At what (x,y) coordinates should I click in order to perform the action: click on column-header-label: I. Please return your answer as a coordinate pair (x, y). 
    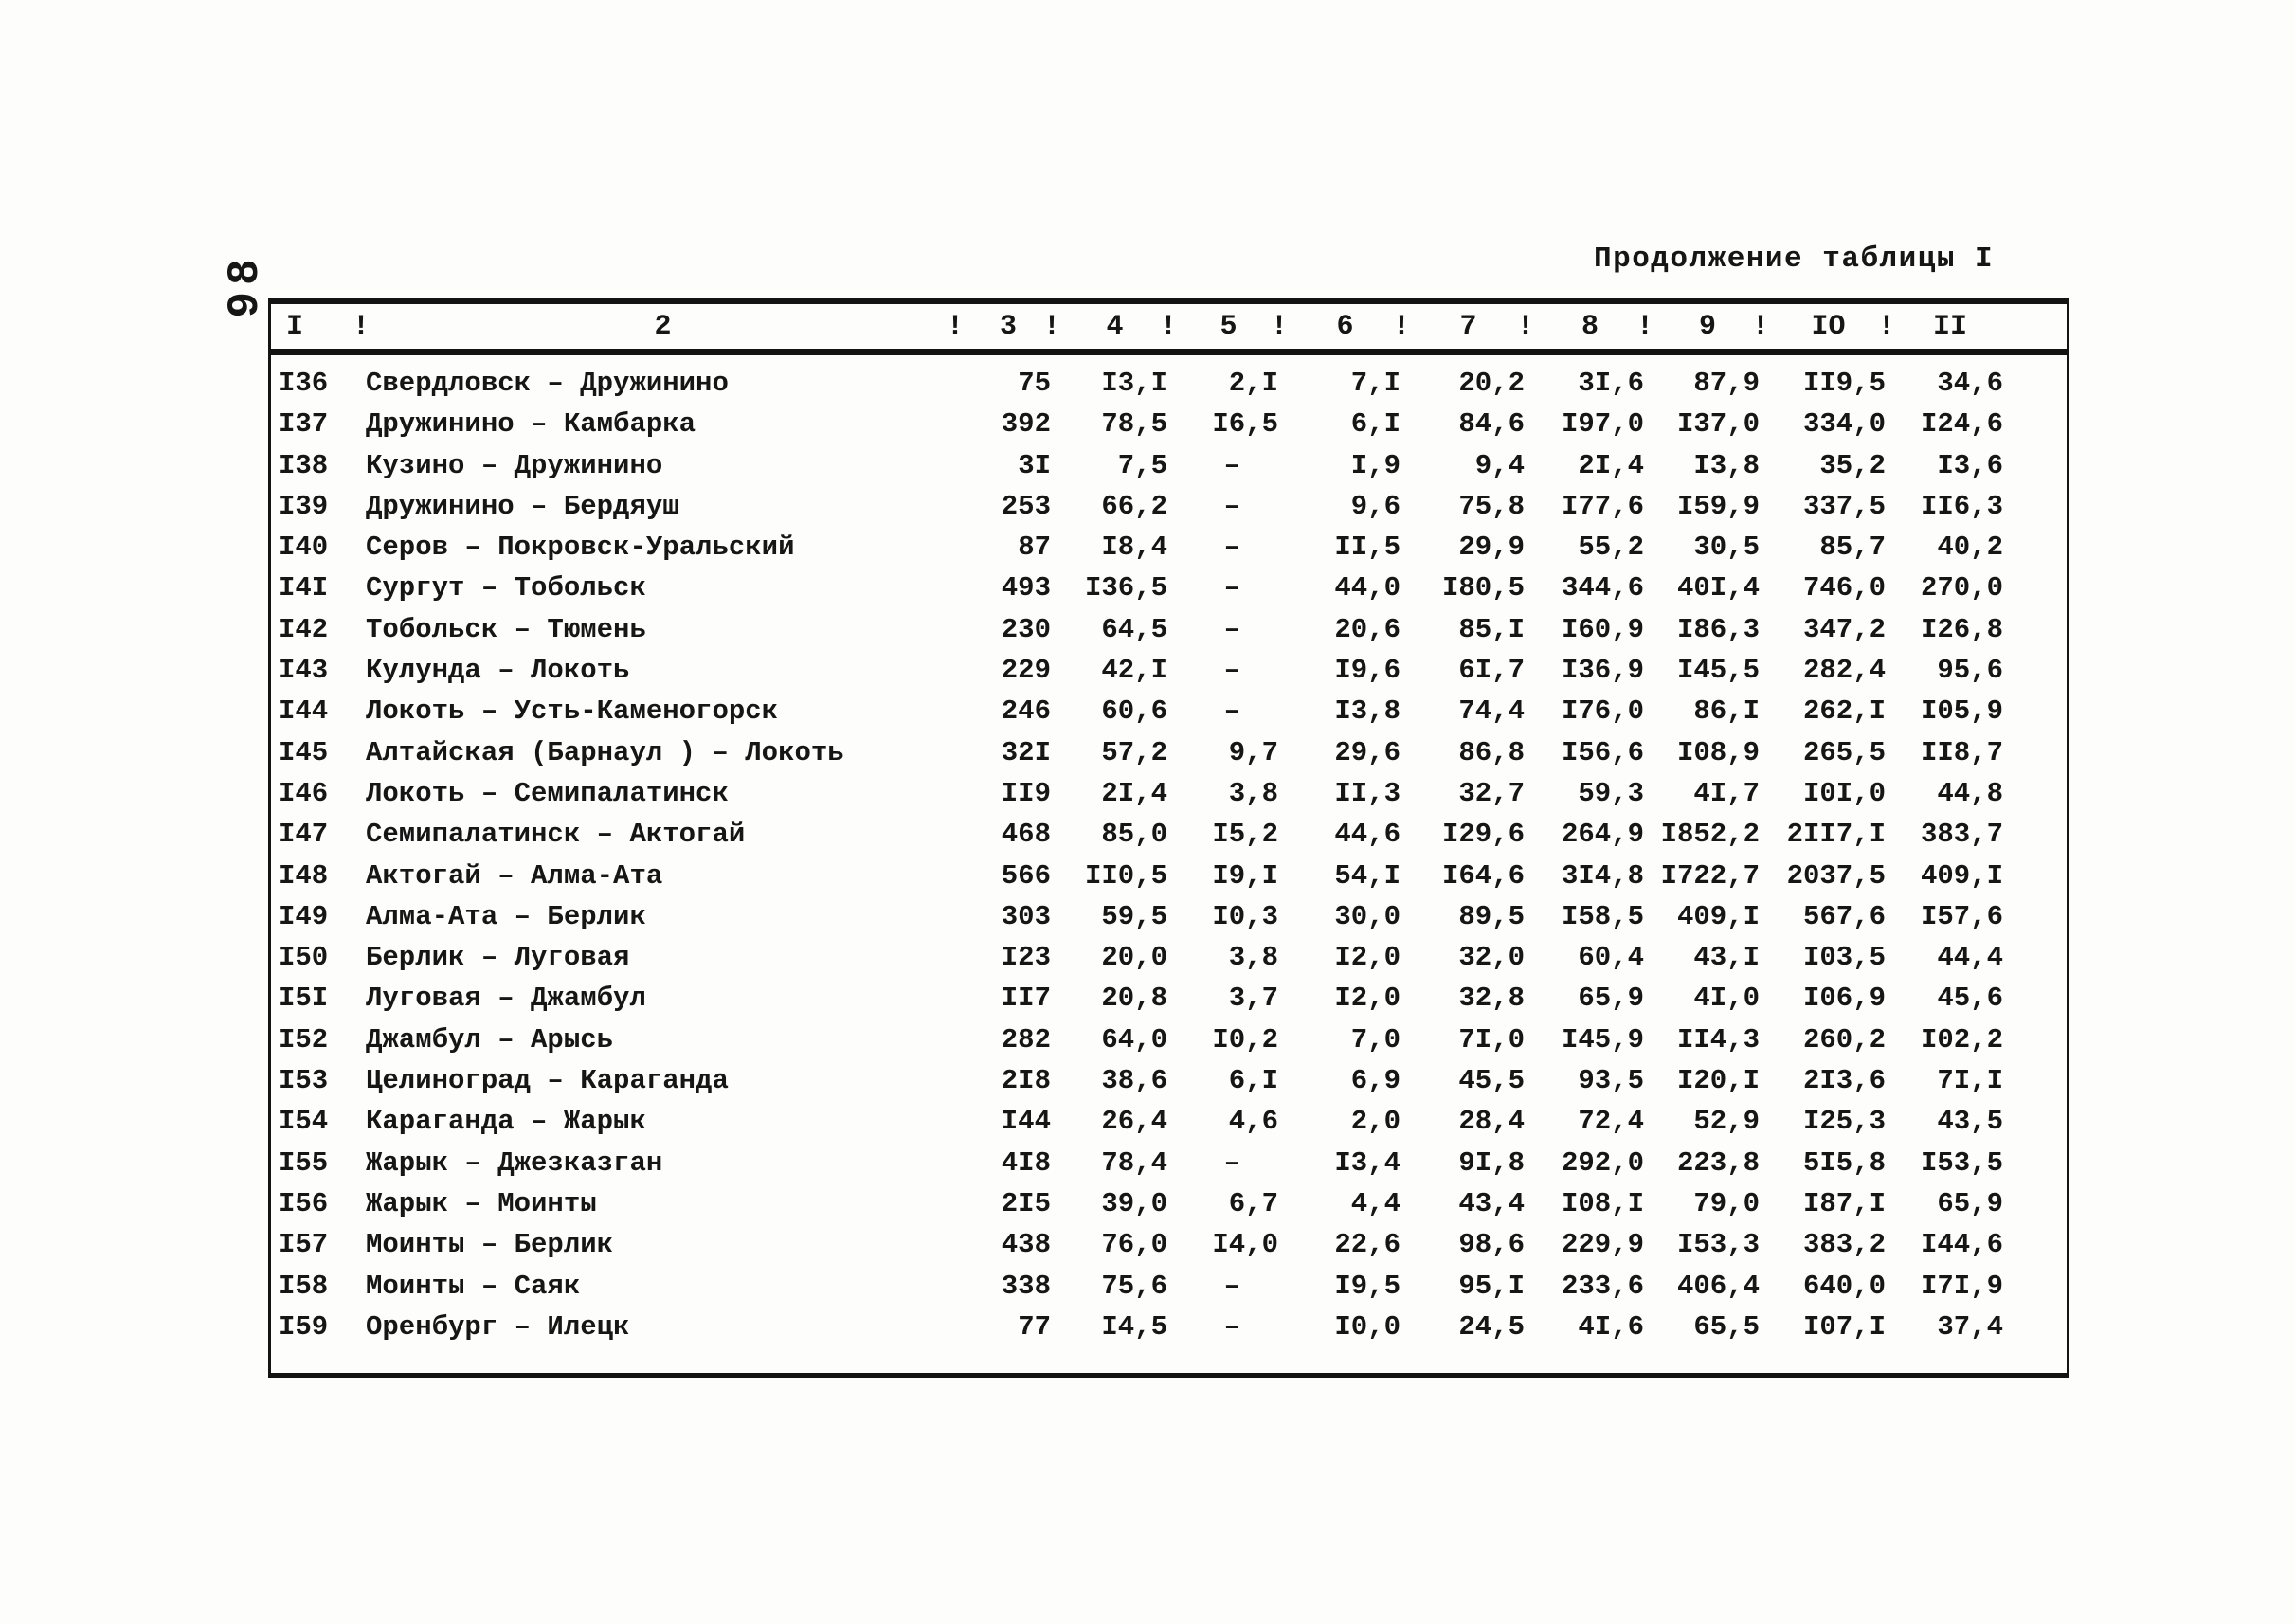
    Looking at the image, I should click on (295, 326).